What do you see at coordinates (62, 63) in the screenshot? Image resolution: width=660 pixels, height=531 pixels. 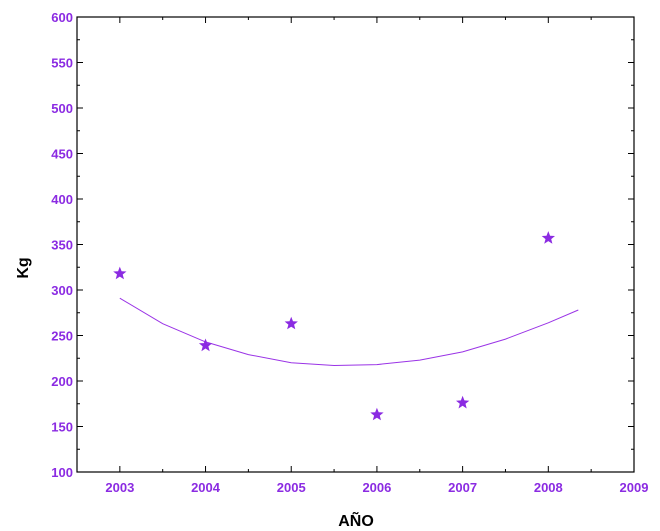 I see `y-tick-label: 550` at bounding box center [62, 63].